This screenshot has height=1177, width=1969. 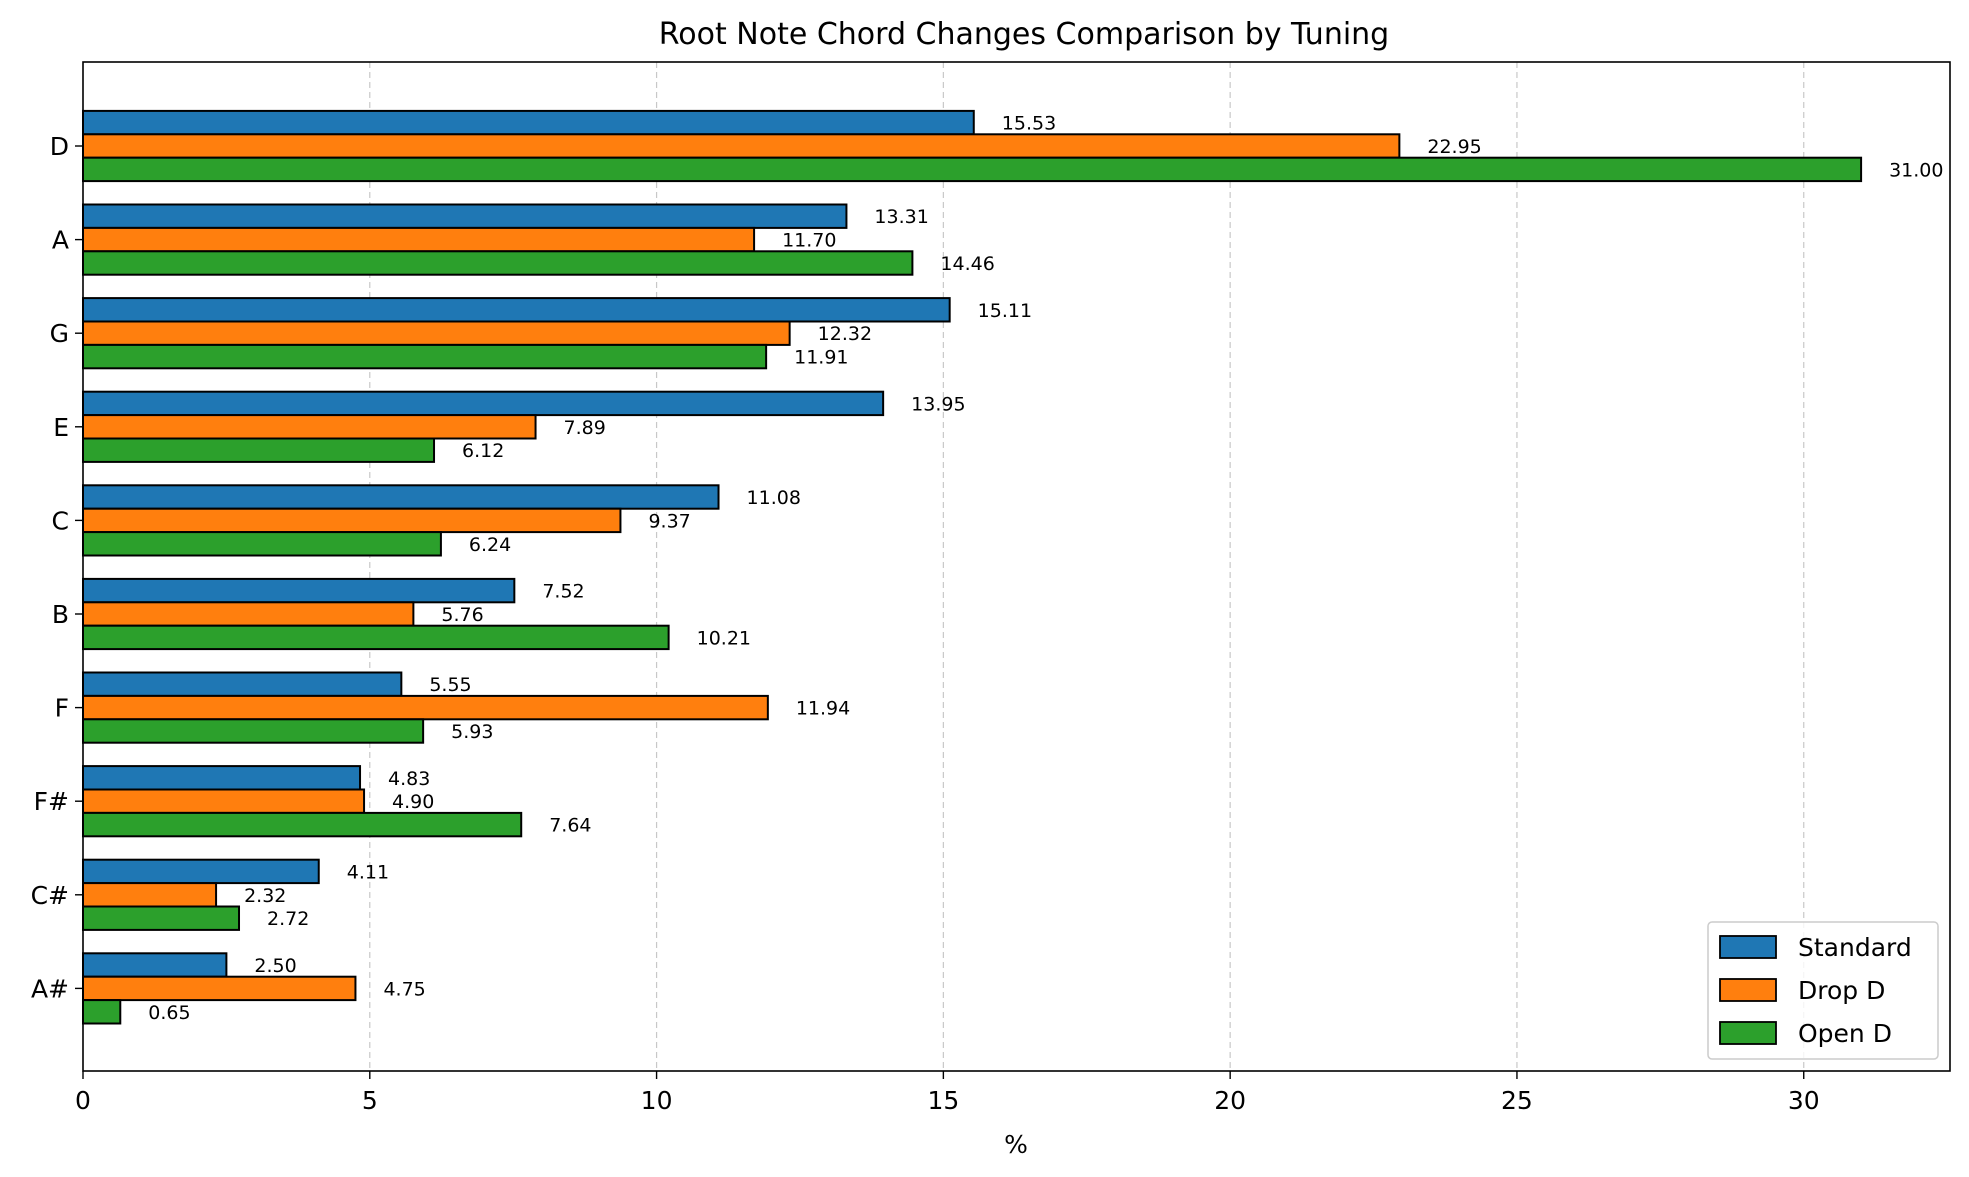 What do you see at coordinates (845, 334) in the screenshot?
I see `data-label: 12.32` at bounding box center [845, 334].